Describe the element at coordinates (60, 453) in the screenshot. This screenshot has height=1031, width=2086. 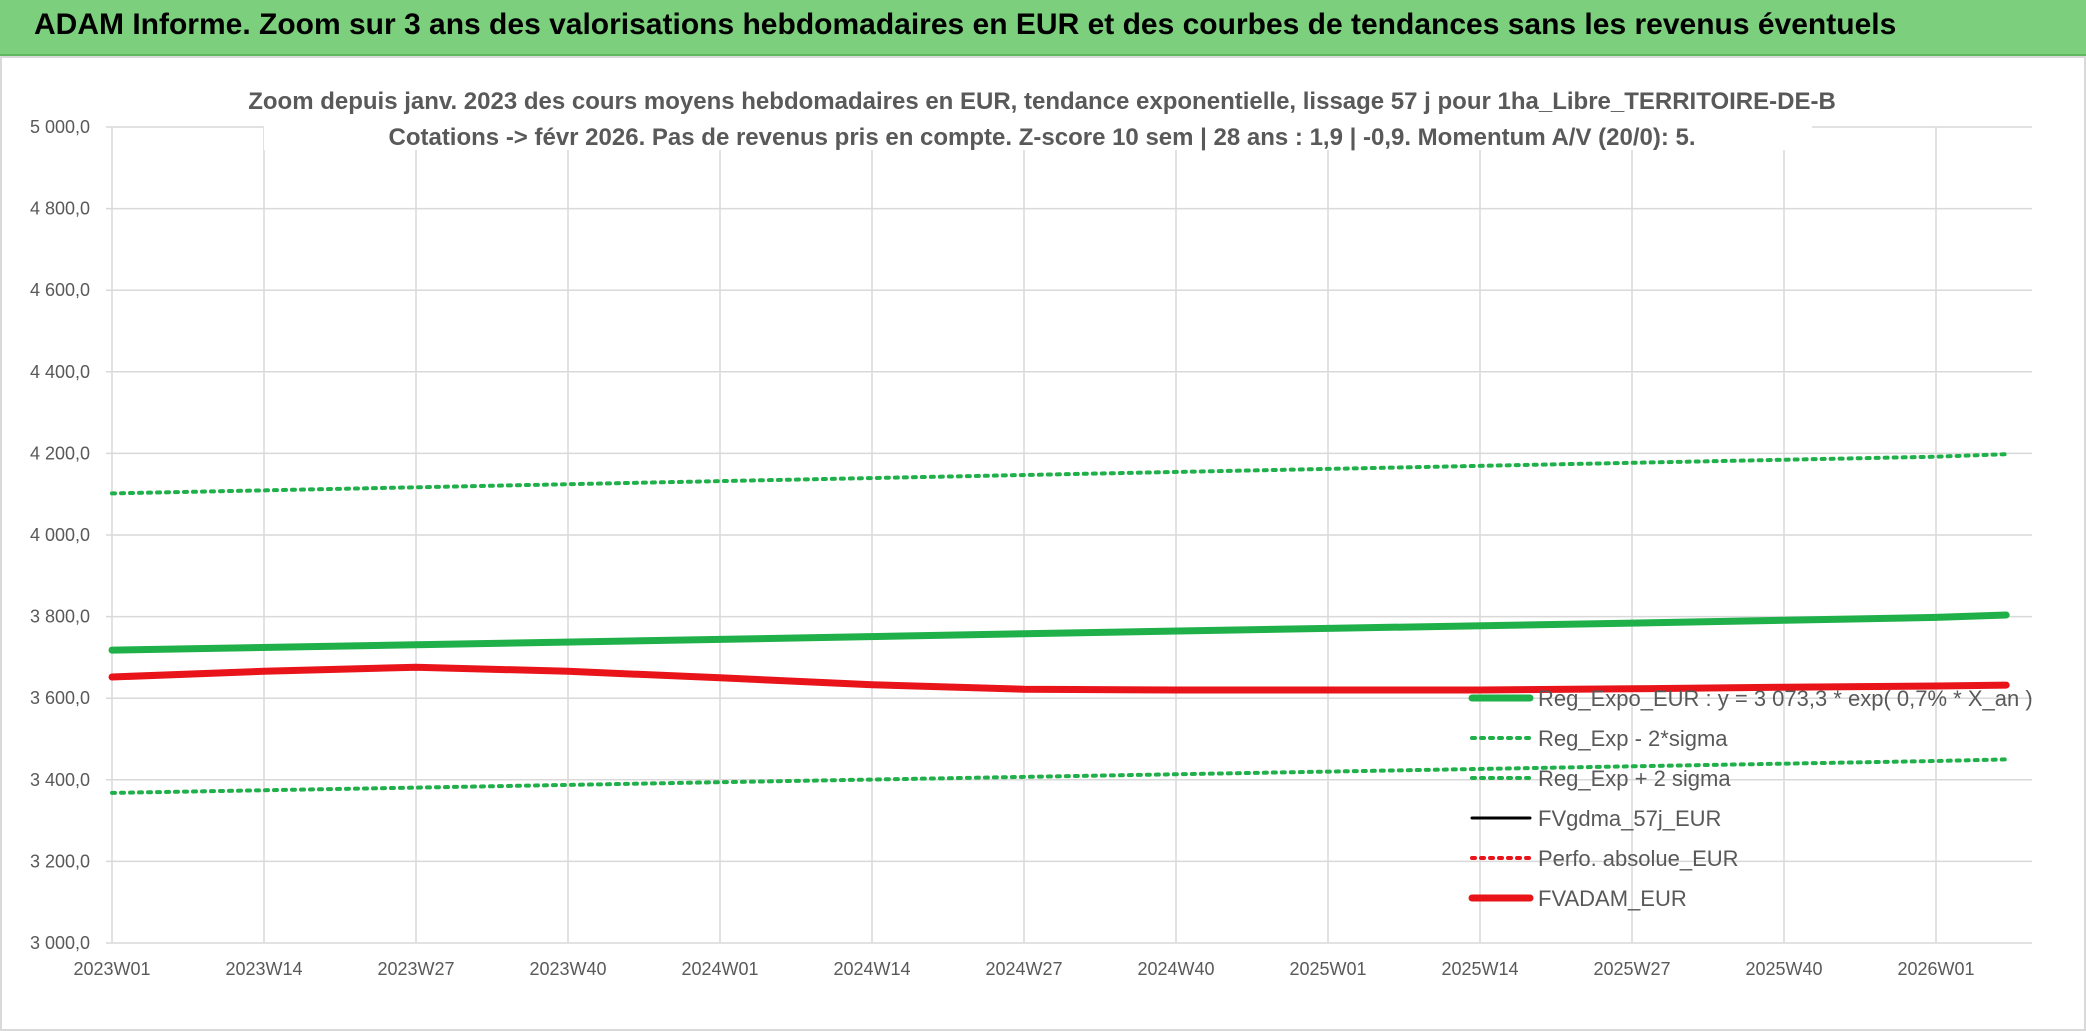
I see `y-tick-label: 4 200,0` at that location.